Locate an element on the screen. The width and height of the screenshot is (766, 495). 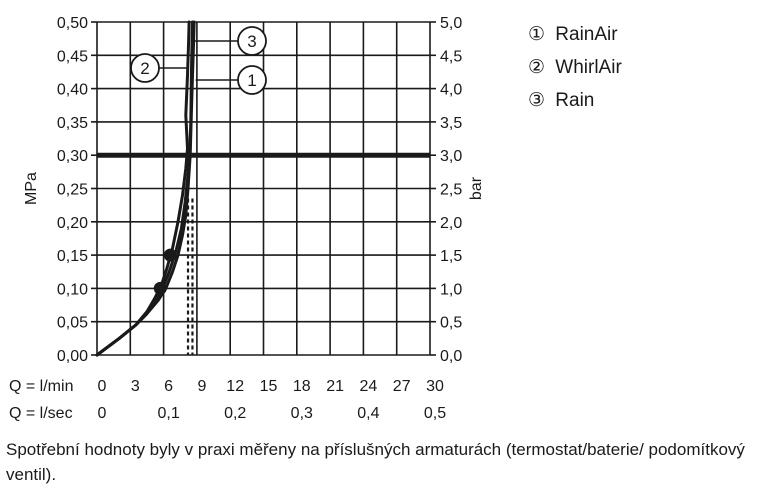
legend-label-rain: Rain is located at coordinates (575, 100).